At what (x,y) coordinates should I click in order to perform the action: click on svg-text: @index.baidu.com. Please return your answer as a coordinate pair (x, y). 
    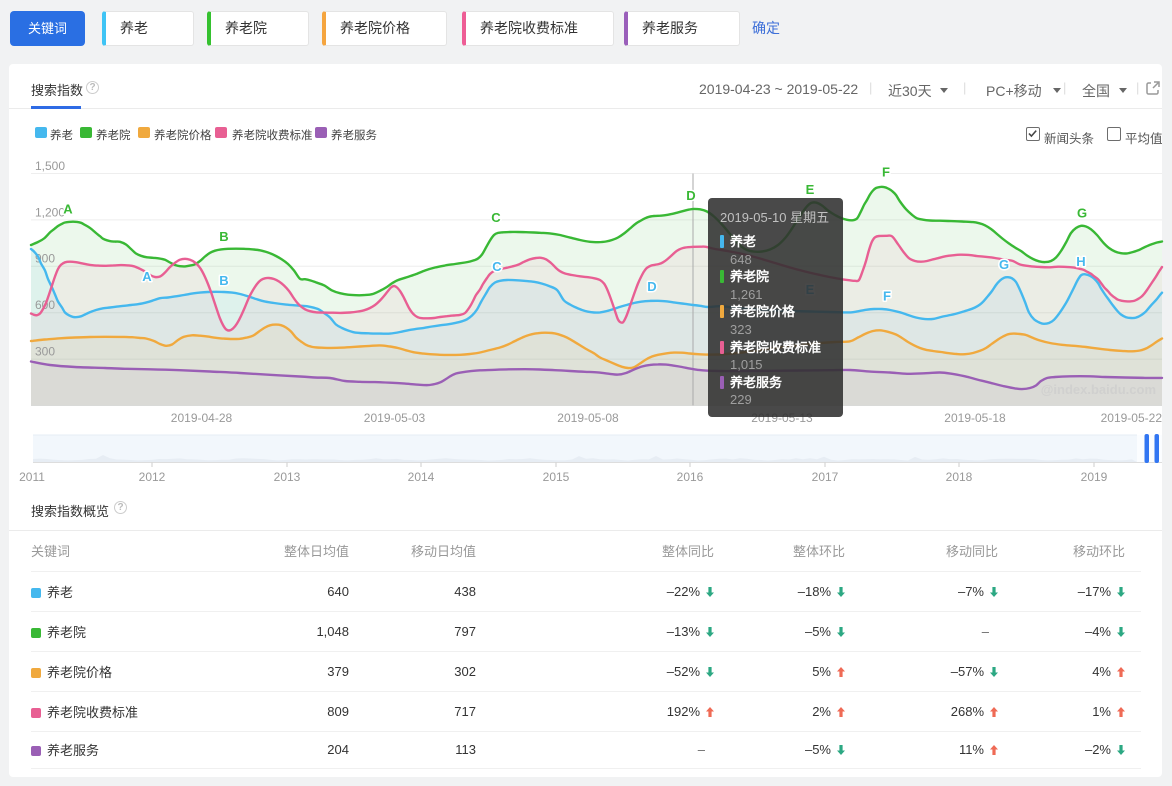
    Looking at the image, I should click on (1098, 389).